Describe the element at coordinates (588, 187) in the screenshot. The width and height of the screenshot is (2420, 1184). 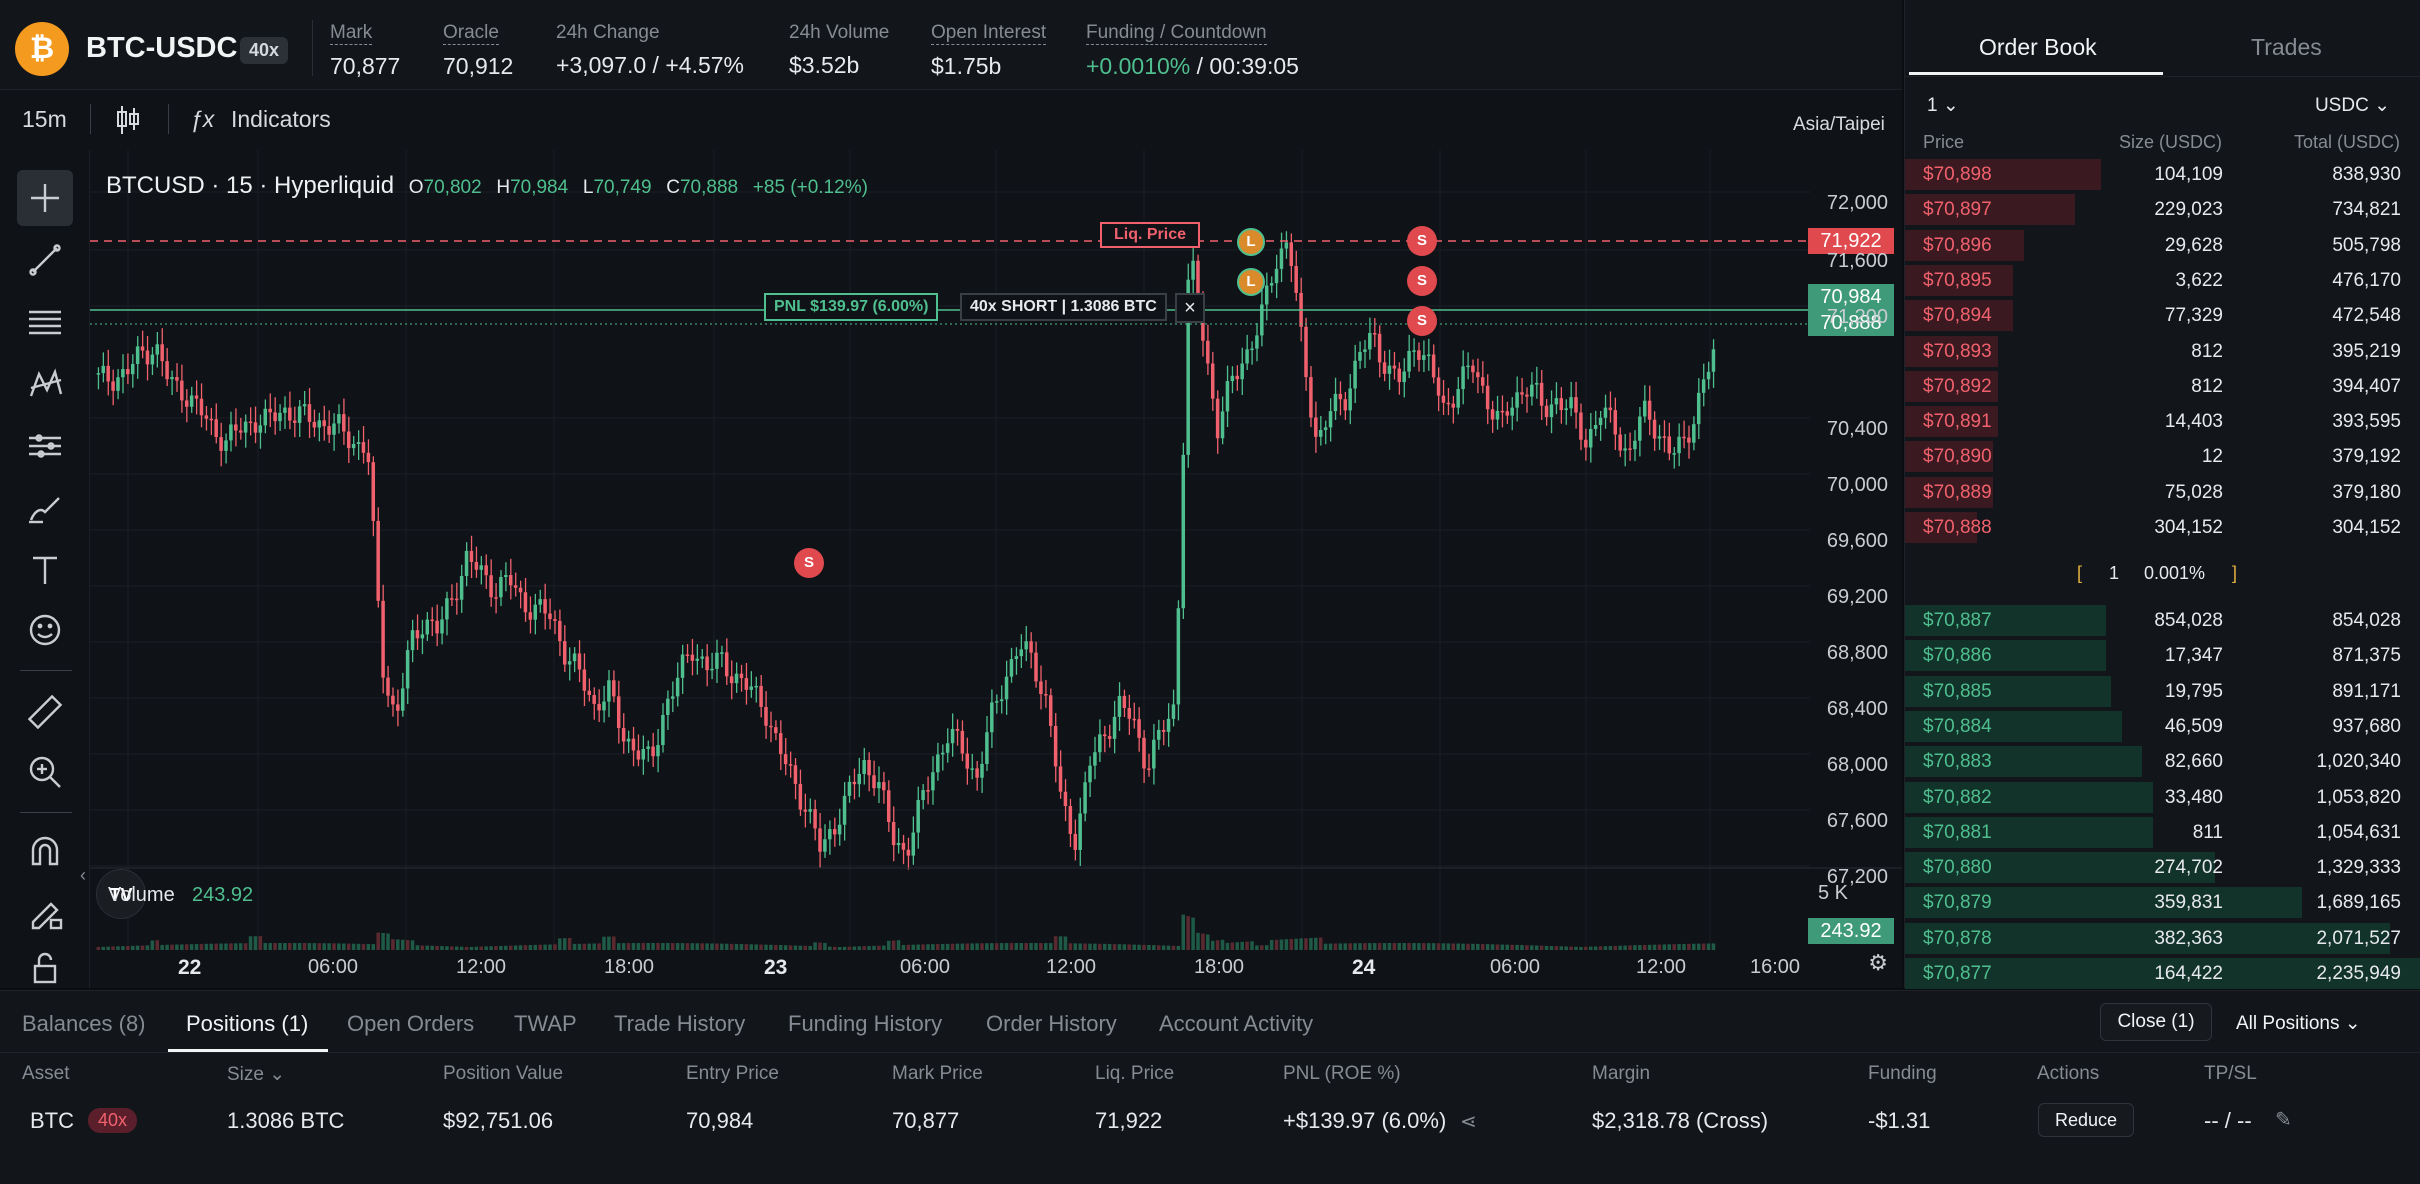
I see `low-label: L` at that location.